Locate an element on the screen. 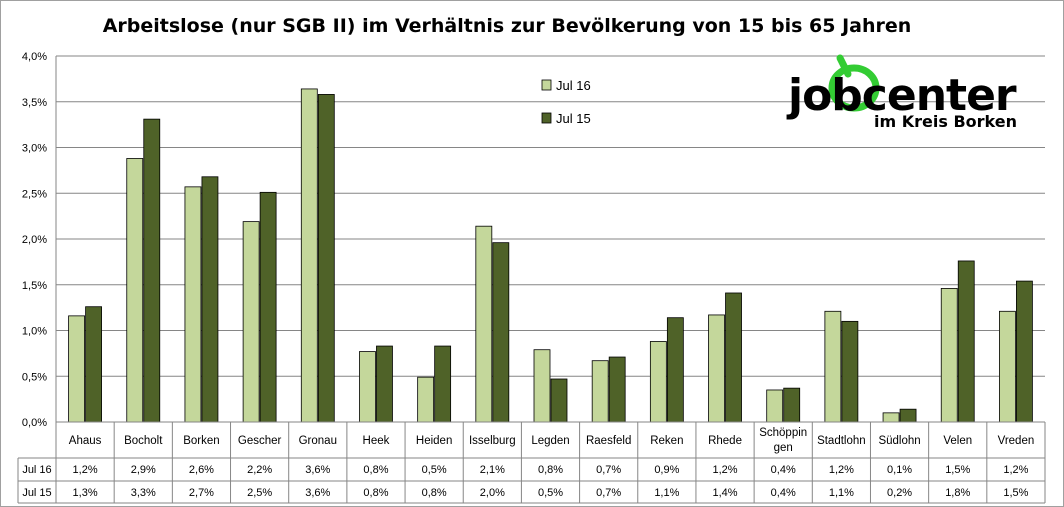 Image resolution: width=1064 pixels, height=507 pixels. category-label: Gescher is located at coordinates (260, 441).